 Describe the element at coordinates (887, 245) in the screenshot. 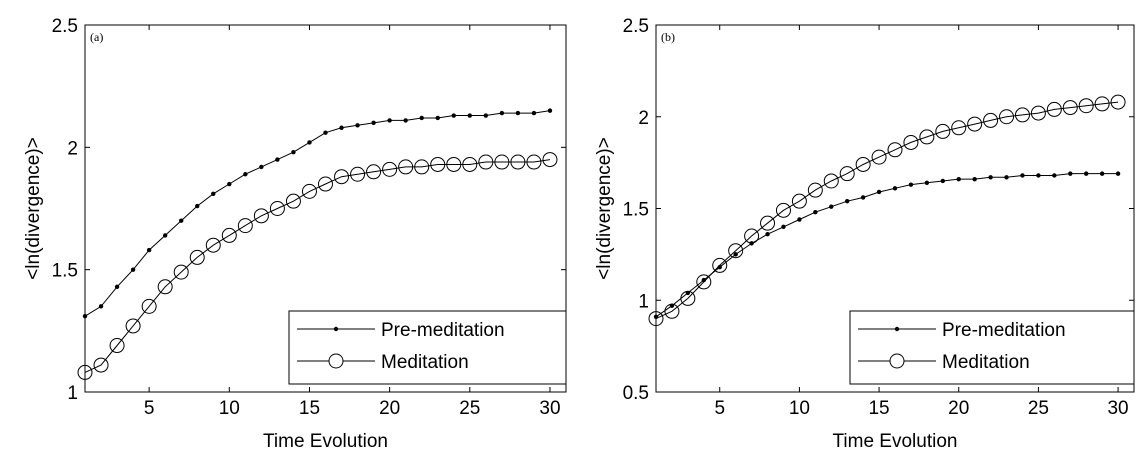

I see `series-line` at that location.